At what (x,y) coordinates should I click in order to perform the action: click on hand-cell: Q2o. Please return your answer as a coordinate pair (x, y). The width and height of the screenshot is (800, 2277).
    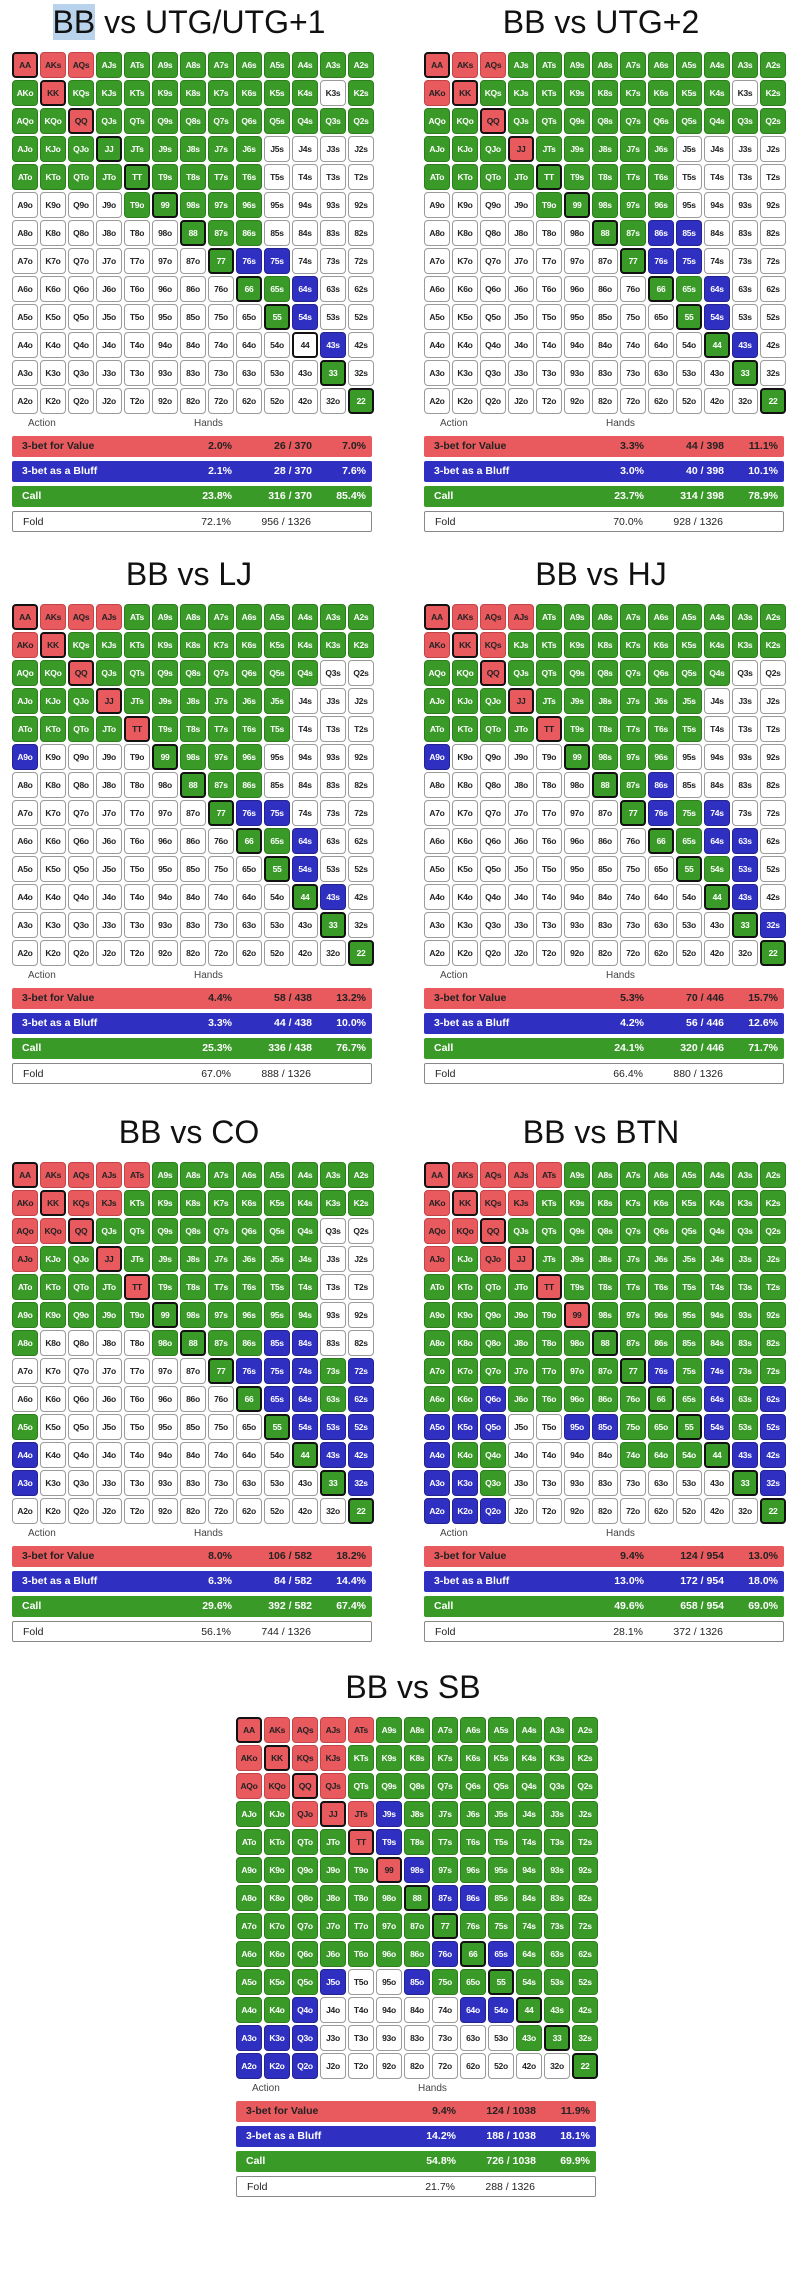
    Looking at the image, I should click on (305, 2066).